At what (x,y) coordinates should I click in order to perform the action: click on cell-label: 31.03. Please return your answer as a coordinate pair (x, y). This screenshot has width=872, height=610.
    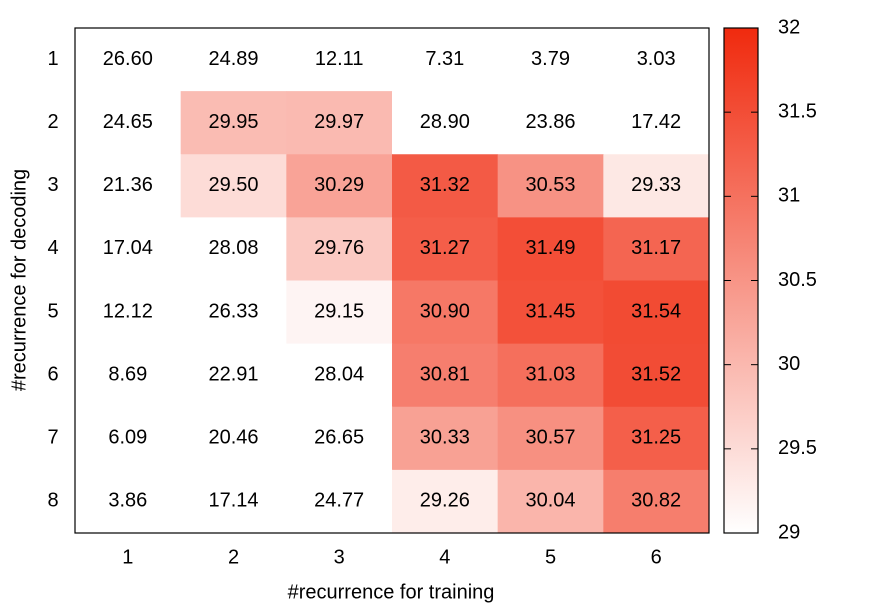
    Looking at the image, I should click on (550, 374).